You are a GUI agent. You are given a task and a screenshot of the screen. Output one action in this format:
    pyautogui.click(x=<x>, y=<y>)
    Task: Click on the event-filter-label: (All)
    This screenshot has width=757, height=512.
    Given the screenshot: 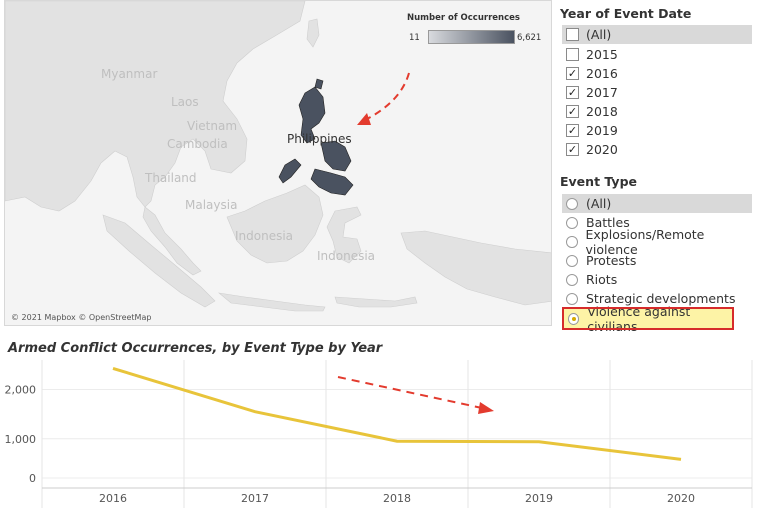 What is the action you would take?
    pyautogui.click(x=599, y=203)
    